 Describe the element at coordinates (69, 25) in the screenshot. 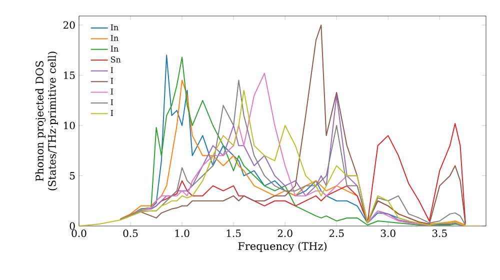

I see `y-tick-label: 20` at that location.